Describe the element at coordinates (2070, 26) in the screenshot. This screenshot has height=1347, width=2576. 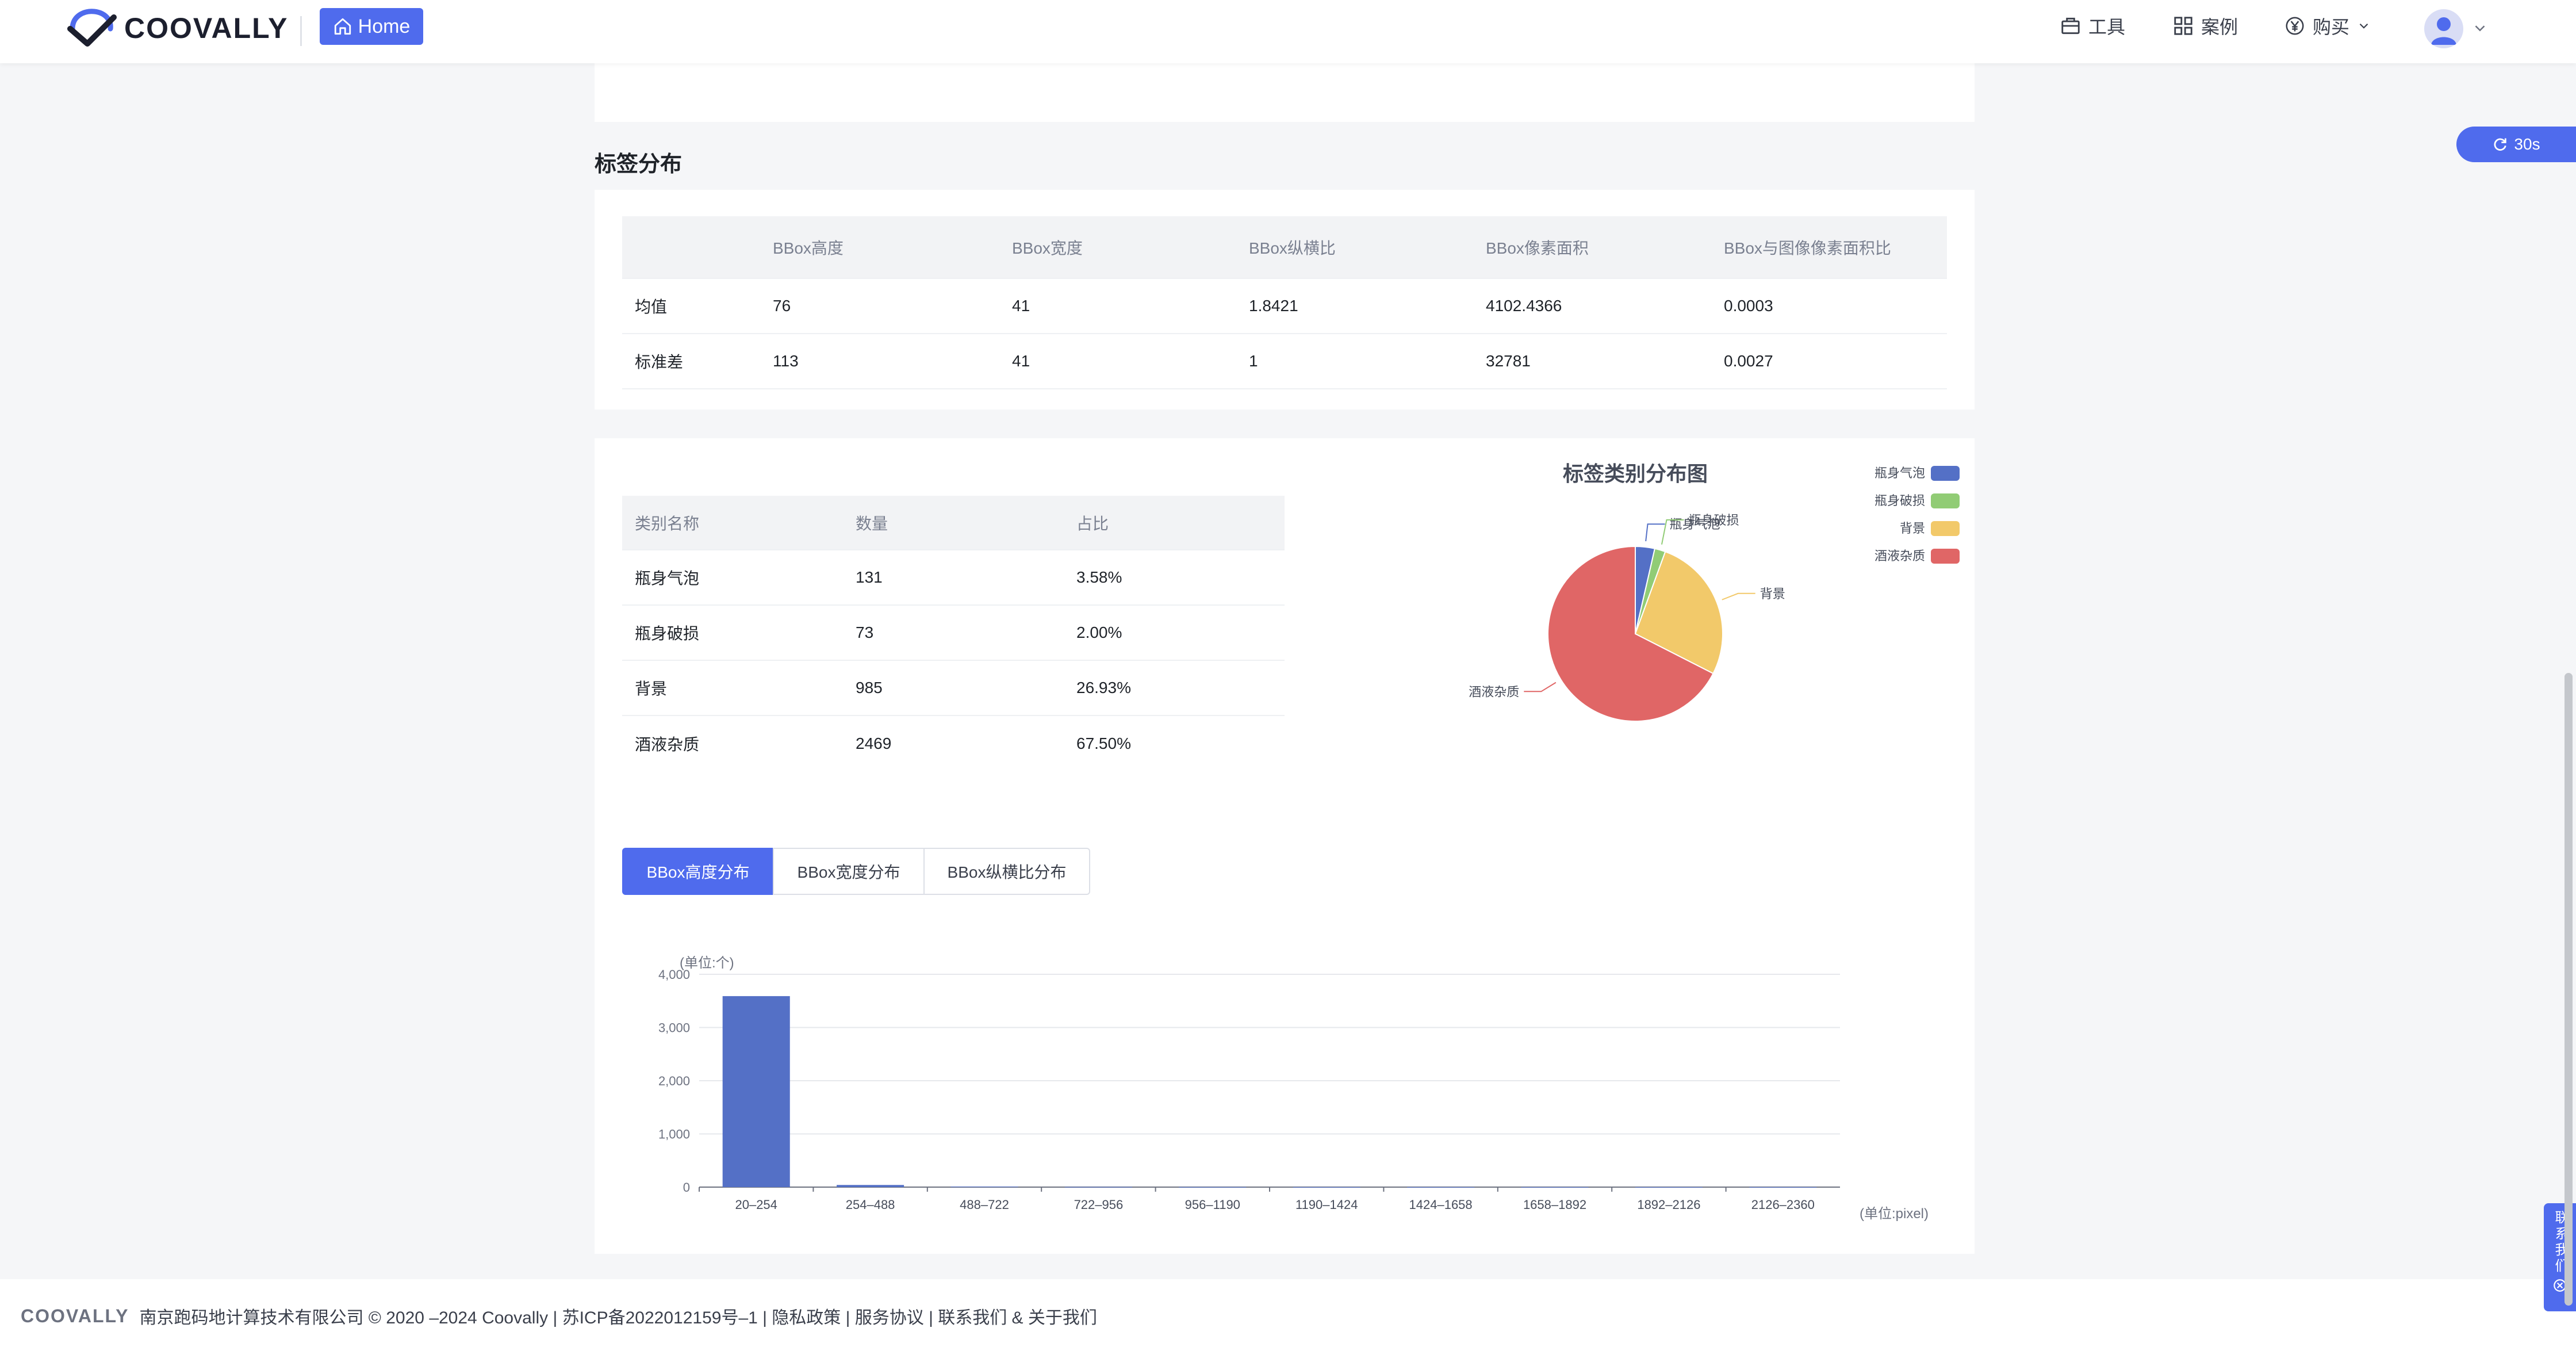
I see `toolbox-icon` at that location.